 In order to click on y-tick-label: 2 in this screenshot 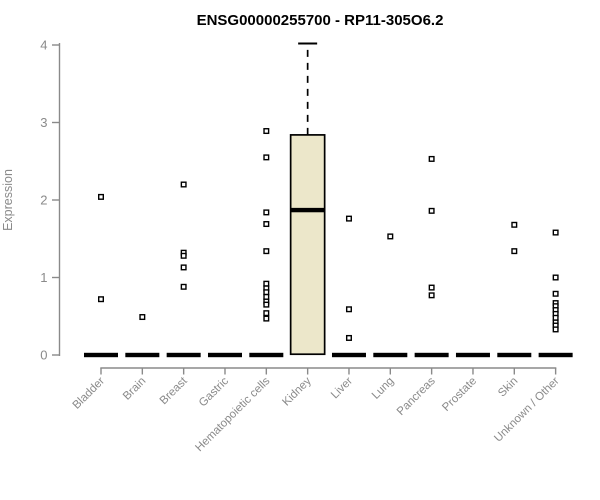, I will do `click(43, 200)`.